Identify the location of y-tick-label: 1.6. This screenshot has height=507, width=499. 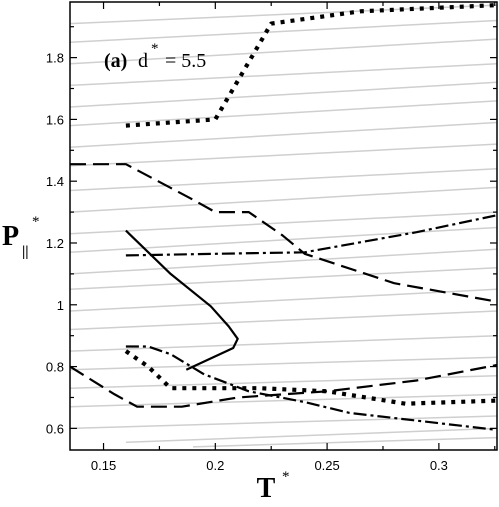
(55, 119).